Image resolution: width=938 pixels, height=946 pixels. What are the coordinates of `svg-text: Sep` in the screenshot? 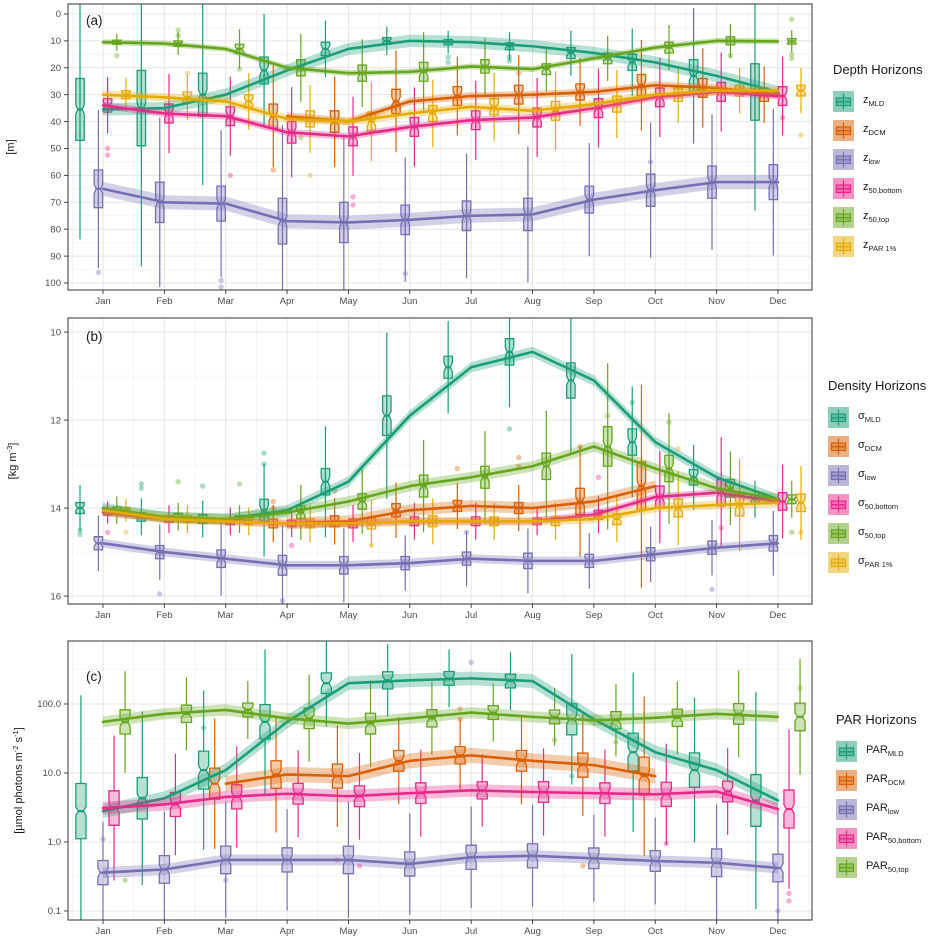 It's located at (593, 931).